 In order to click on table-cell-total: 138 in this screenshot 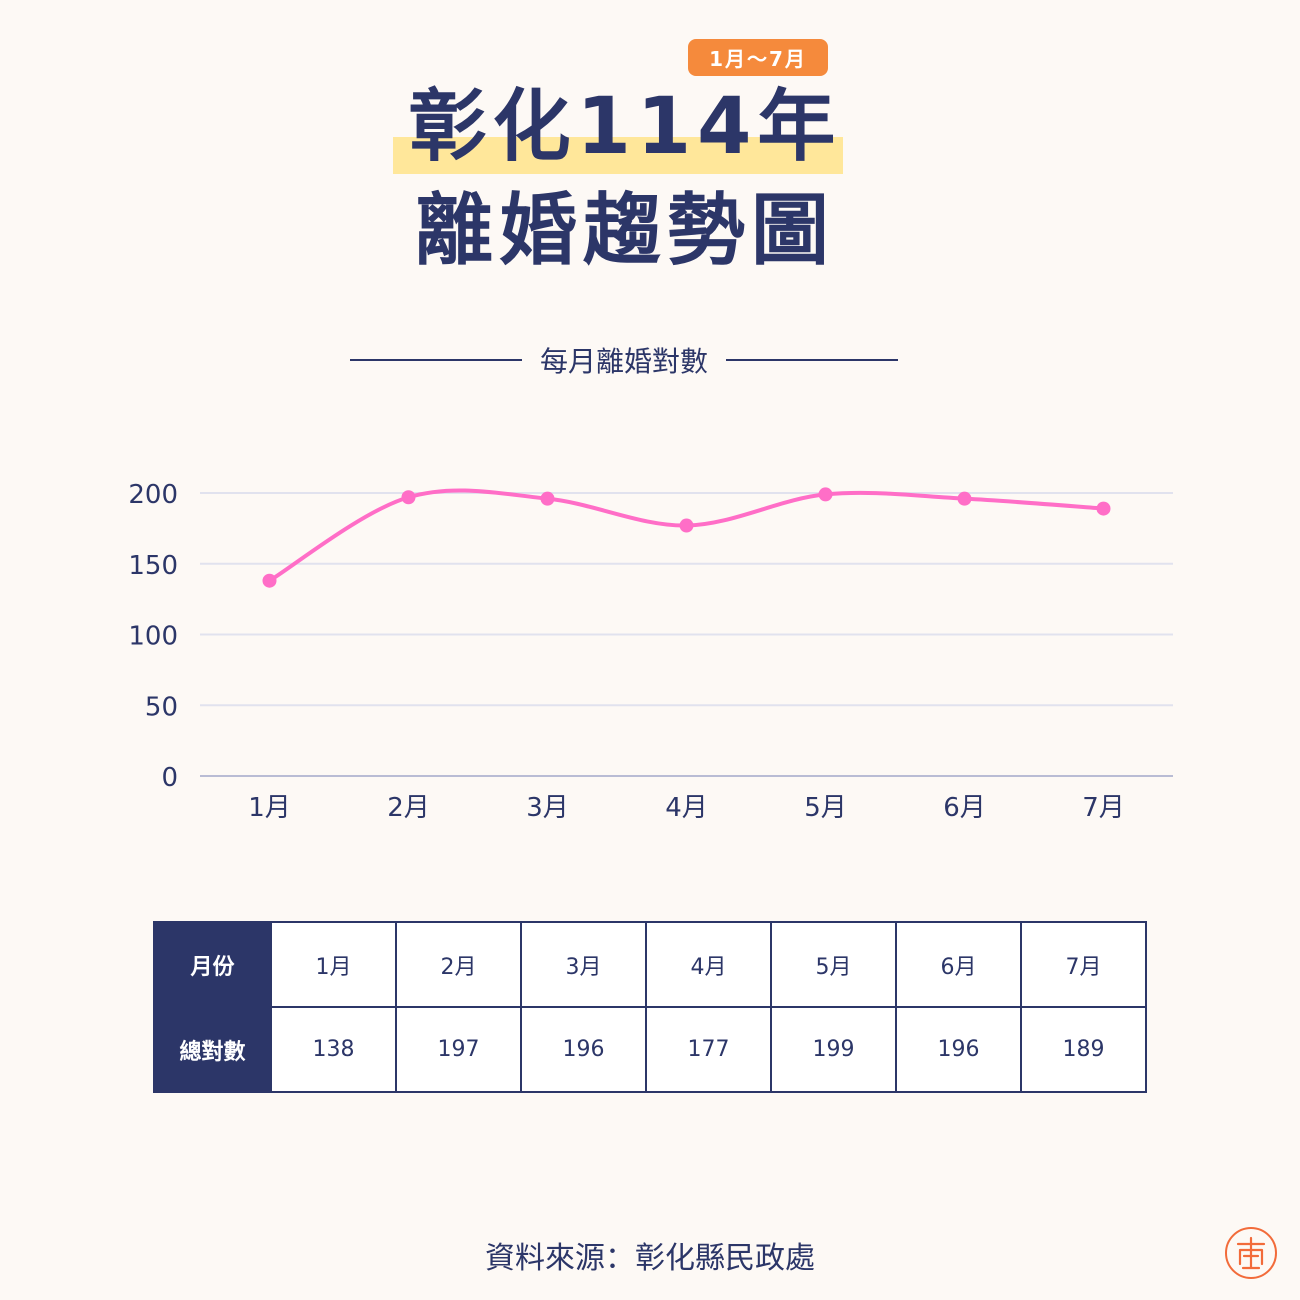, I will do `click(333, 1049)`.